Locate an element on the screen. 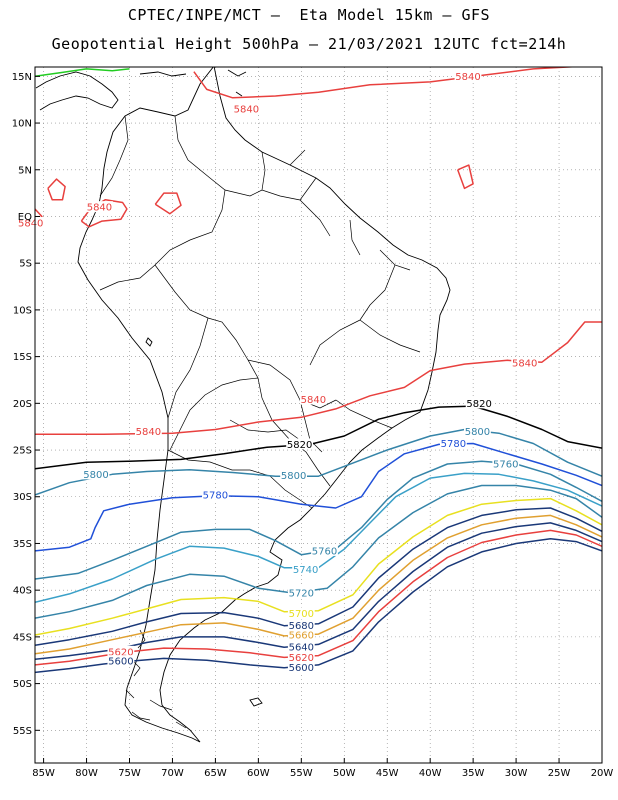 Image resolution: width=618 pixels, height=800 pixels. lon-tick-label: 85W is located at coordinates (43, 773).